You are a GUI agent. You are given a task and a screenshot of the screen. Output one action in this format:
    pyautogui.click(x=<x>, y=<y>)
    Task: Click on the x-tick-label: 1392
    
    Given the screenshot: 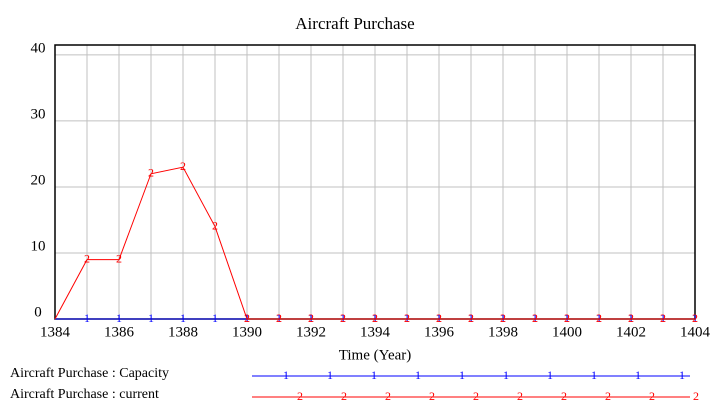 What is the action you would take?
    pyautogui.click(x=311, y=332)
    